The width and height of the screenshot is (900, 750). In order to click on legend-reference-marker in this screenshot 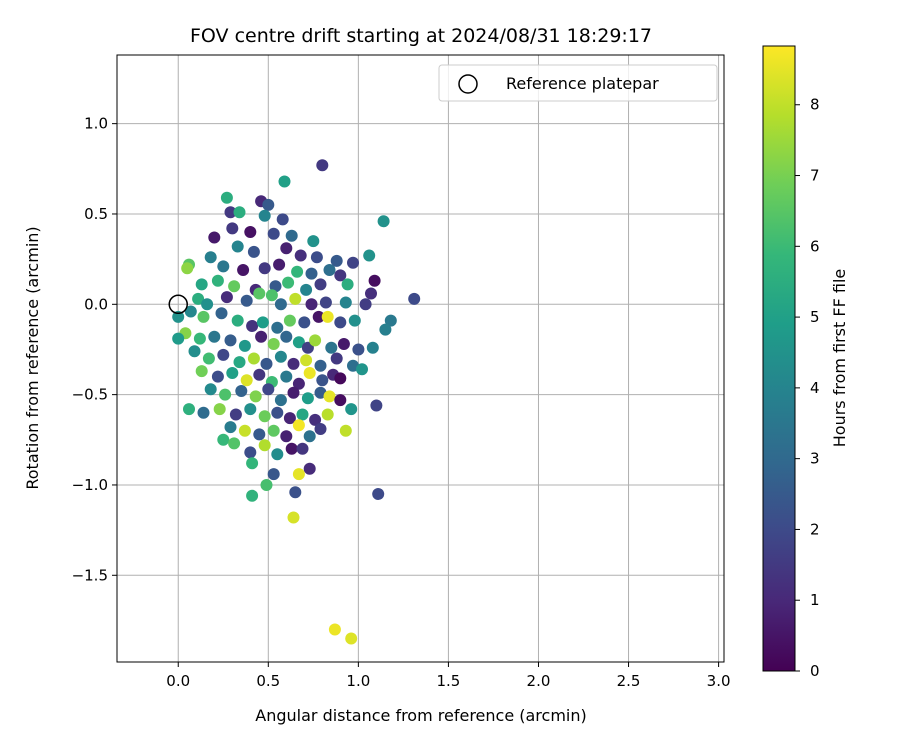, I will do `click(468, 84)`.